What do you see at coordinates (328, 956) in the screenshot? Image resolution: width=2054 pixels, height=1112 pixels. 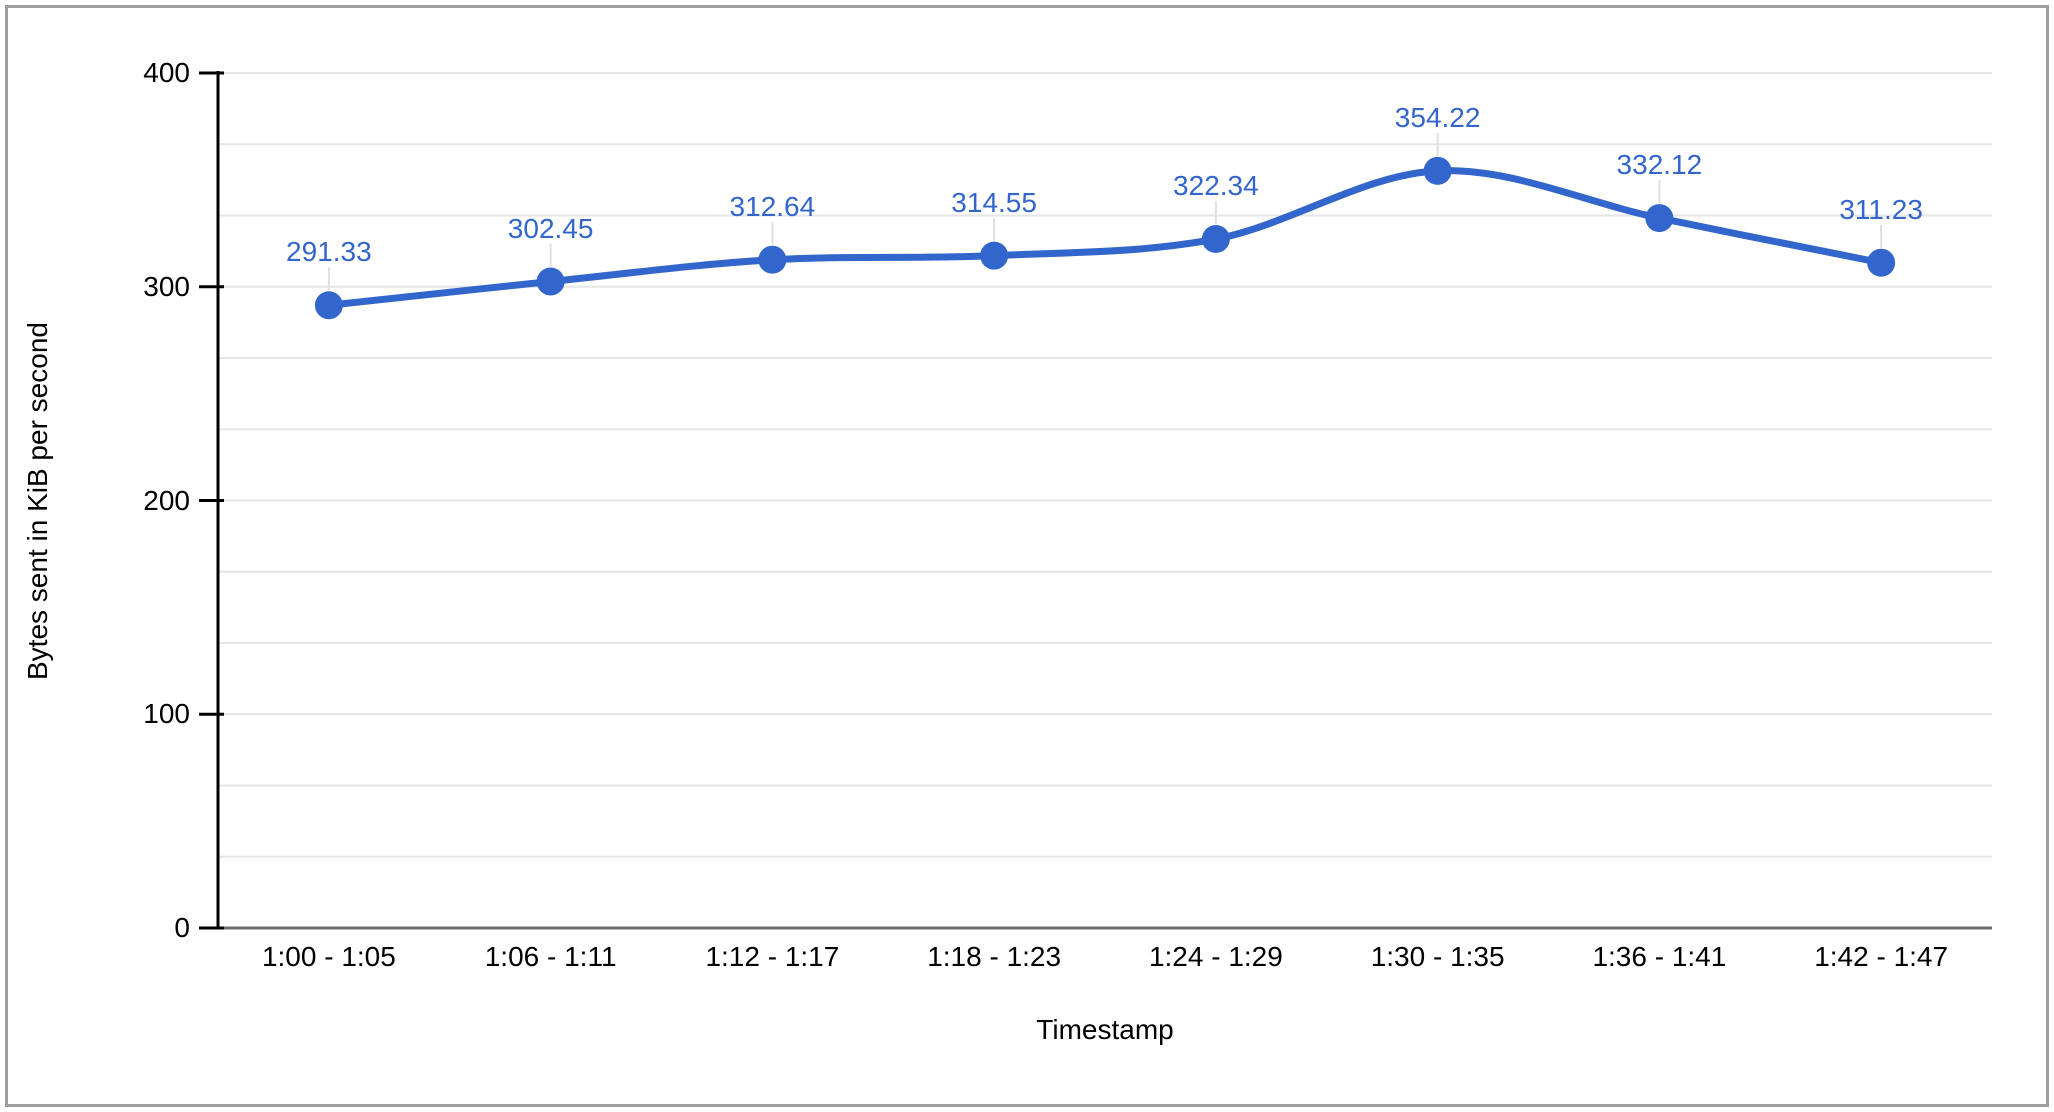 I see `x-tick-label: 1:00 - 1:05` at bounding box center [328, 956].